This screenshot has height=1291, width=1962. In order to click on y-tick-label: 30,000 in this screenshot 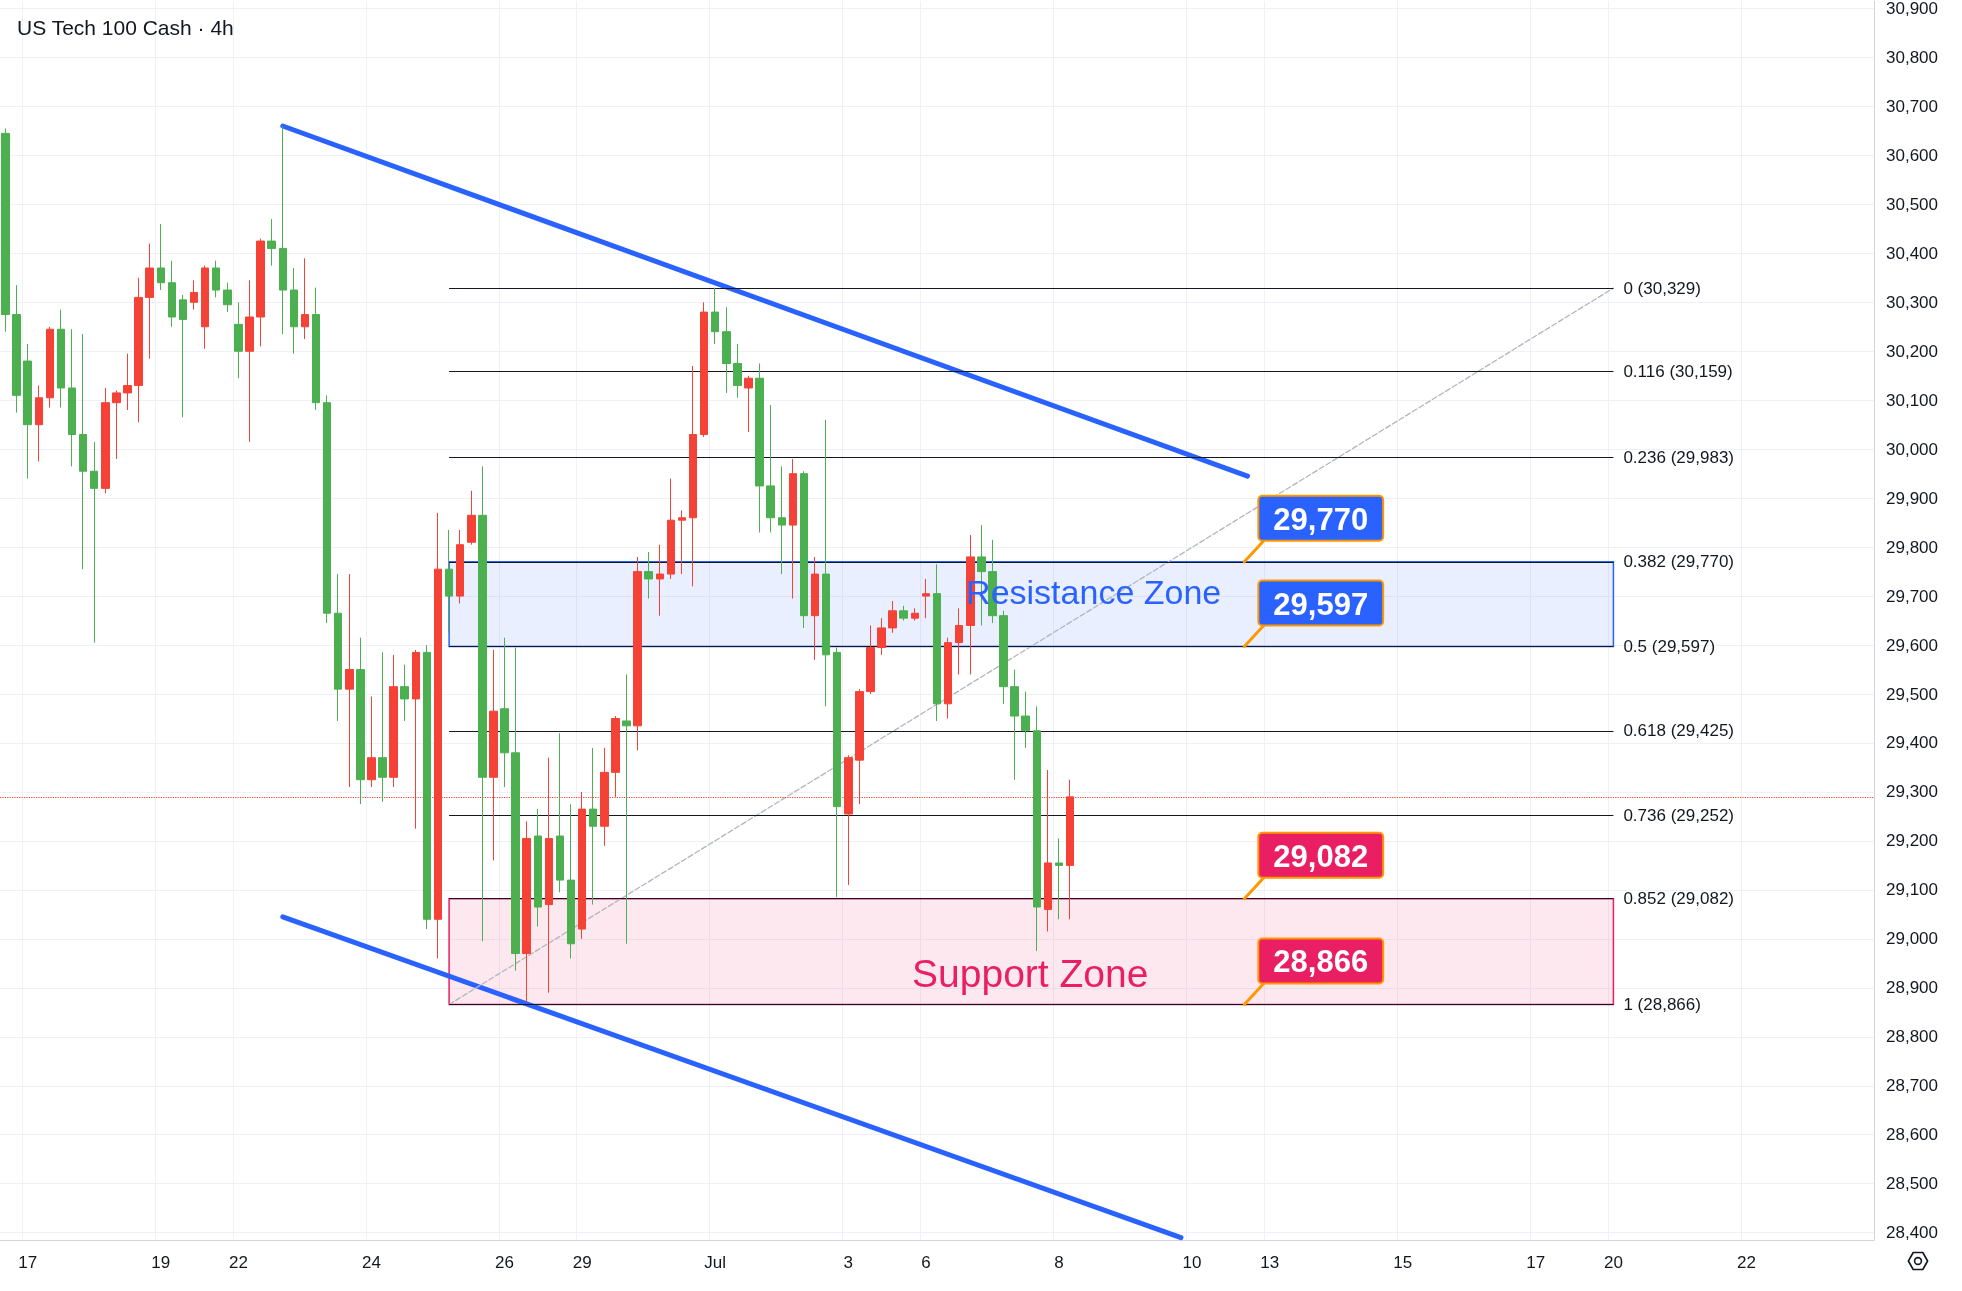, I will do `click(1912, 449)`.